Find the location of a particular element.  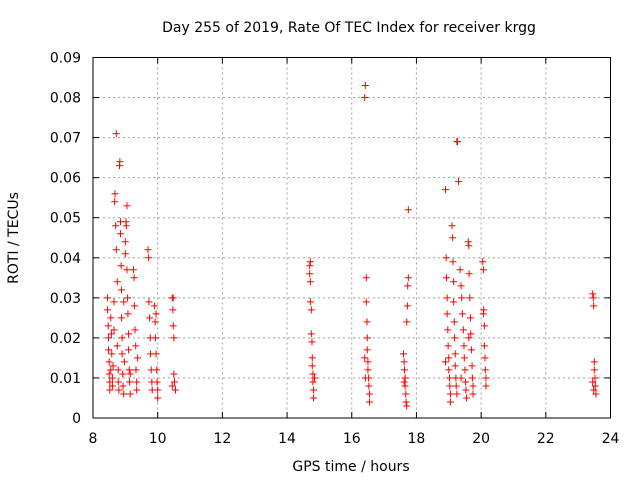

x-tick-label: 8 is located at coordinates (93, 439).